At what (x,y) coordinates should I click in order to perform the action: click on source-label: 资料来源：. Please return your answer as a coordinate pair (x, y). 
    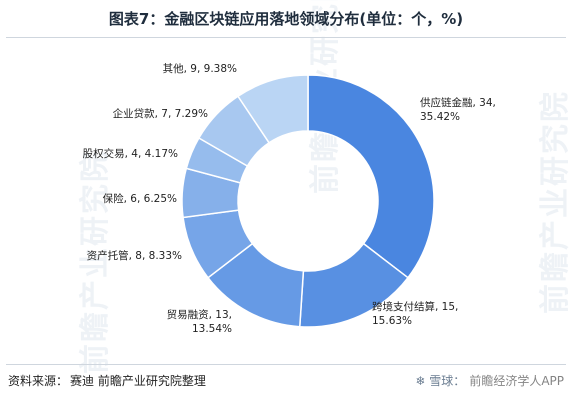
    Looking at the image, I should click on (38, 381).